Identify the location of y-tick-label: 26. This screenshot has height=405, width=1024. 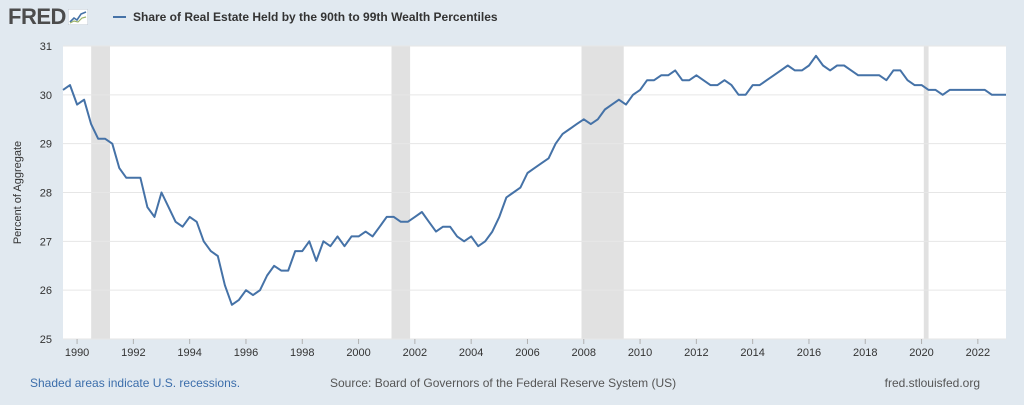
(46, 291).